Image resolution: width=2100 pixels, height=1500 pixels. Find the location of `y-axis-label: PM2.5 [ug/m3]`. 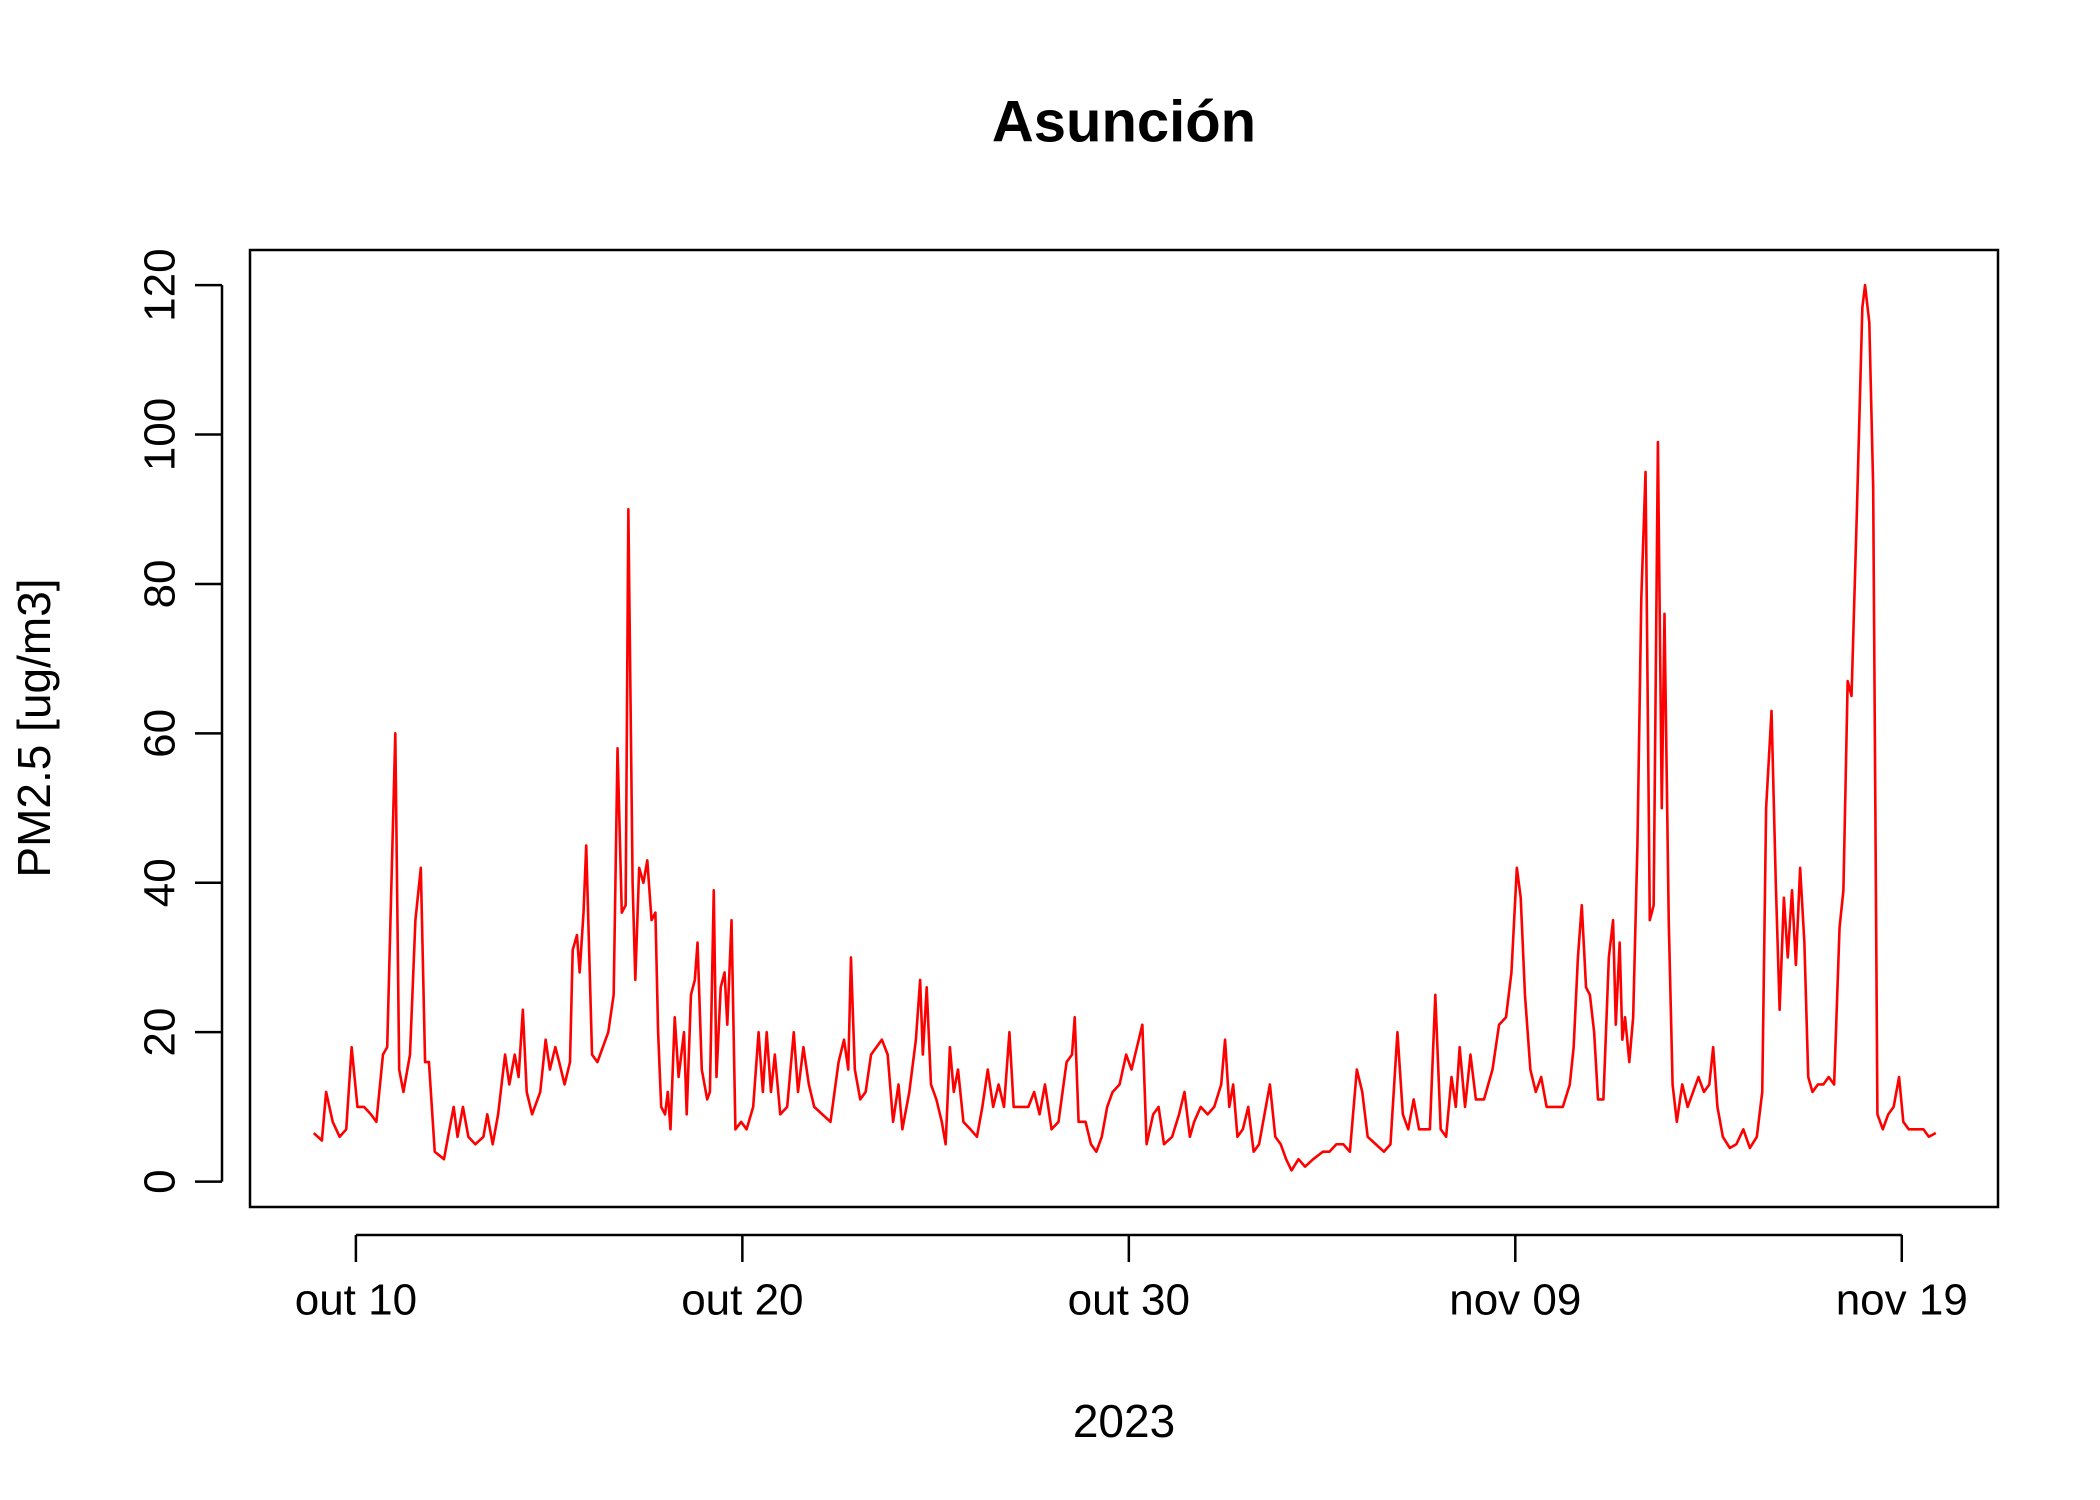

y-axis-label: PM2.5 [ug/m3] is located at coordinates (34, 727).